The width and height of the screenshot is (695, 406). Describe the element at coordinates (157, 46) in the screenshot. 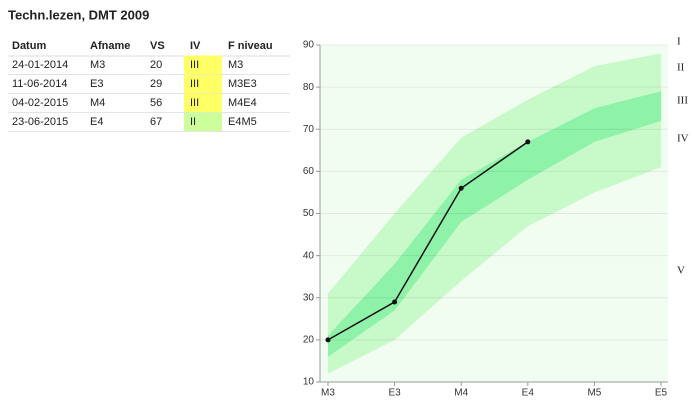

I see `table-header: VS` at that location.